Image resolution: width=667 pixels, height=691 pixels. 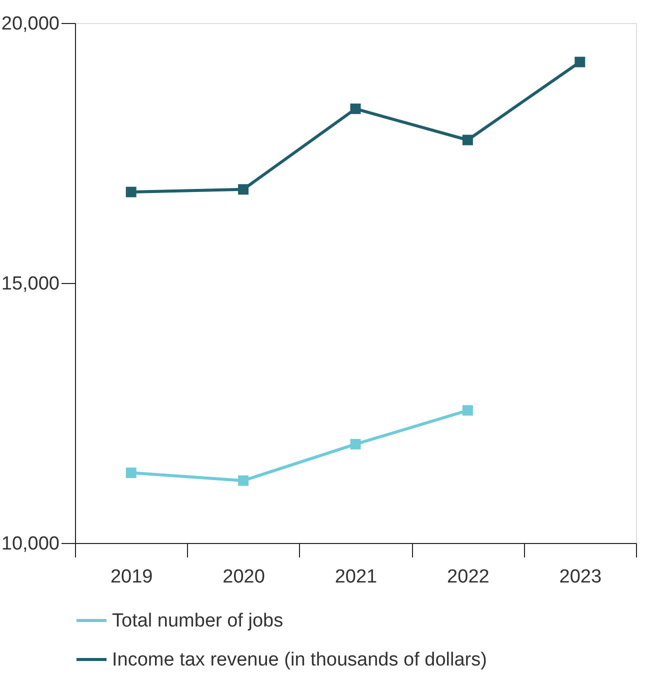 What do you see at coordinates (356, 577) in the screenshot?
I see `x-tick-label: 2021` at bounding box center [356, 577].